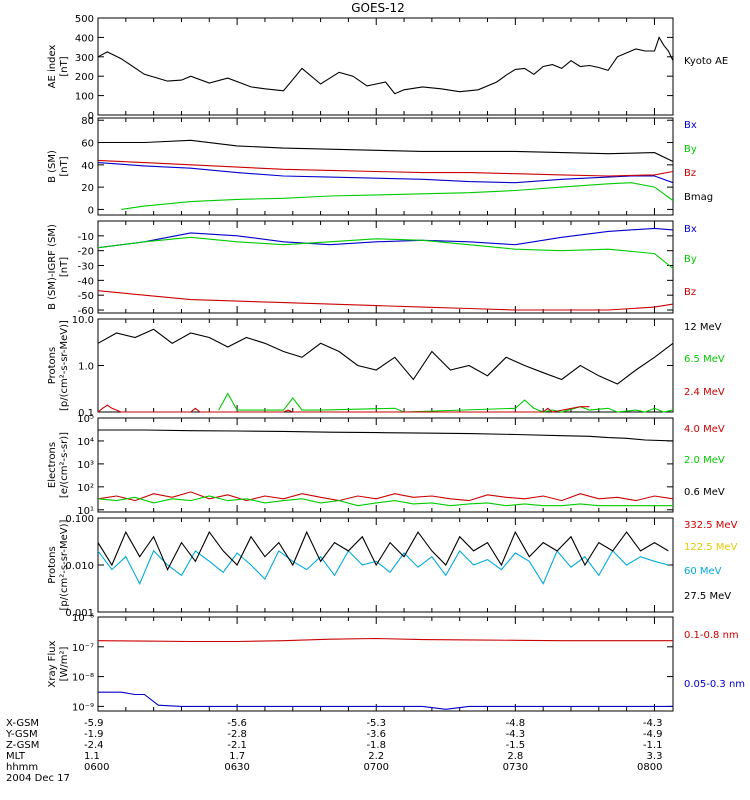 This screenshot has width=750, height=800. I want to click on y-tick-label: -10, so click(86, 237).